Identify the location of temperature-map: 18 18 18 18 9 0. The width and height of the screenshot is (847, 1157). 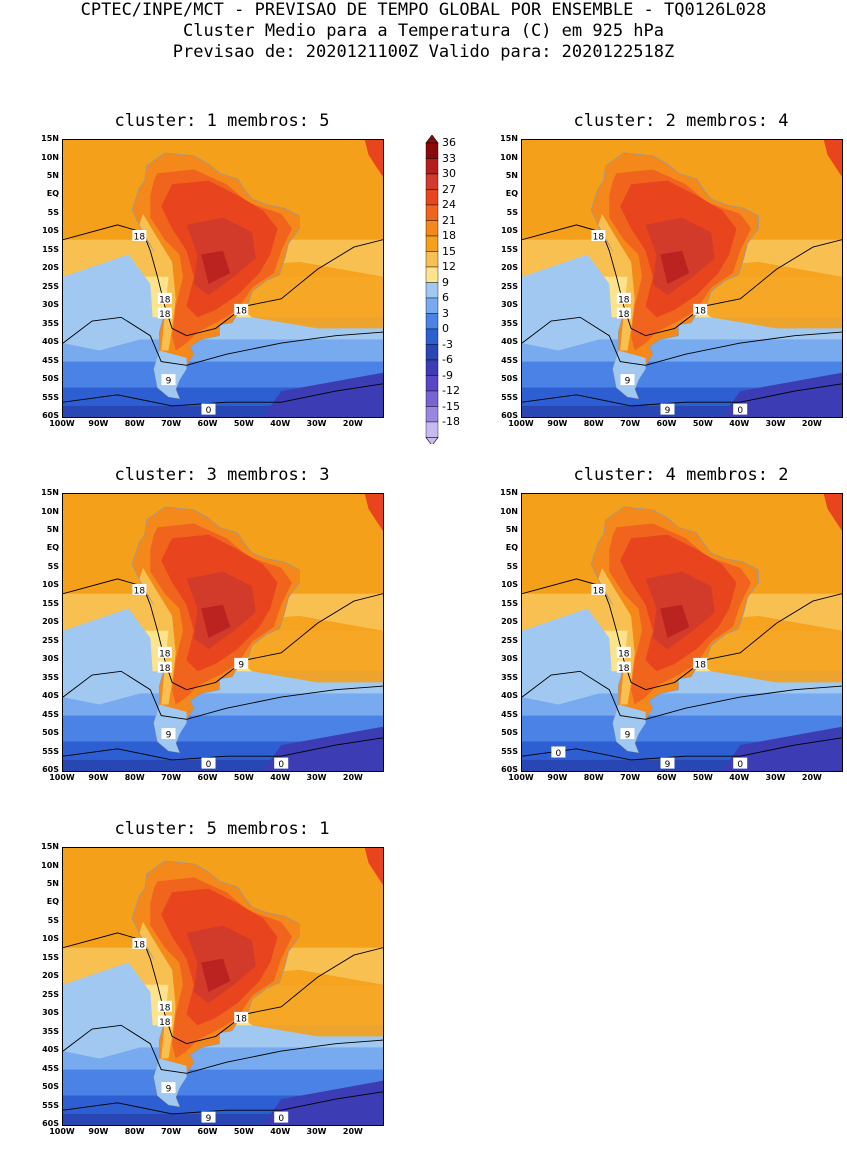
(223, 278).